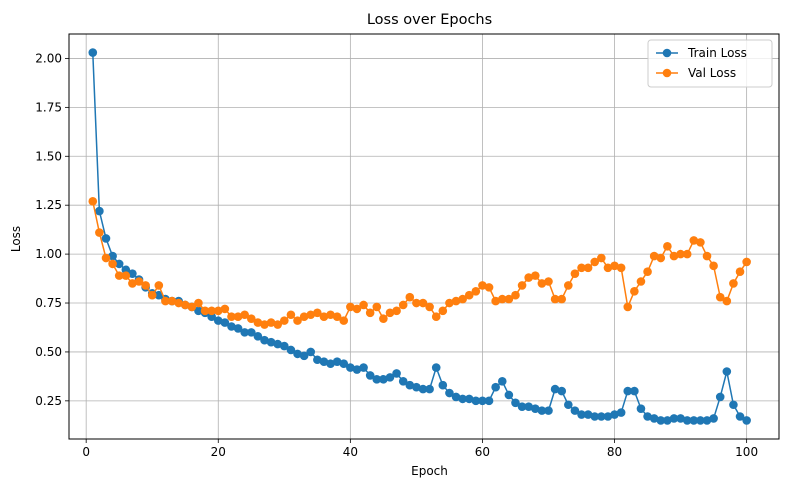 This screenshot has height=490, width=790. Describe the element at coordinates (218, 452) in the screenshot. I see `x-tick-label: 20` at that location.